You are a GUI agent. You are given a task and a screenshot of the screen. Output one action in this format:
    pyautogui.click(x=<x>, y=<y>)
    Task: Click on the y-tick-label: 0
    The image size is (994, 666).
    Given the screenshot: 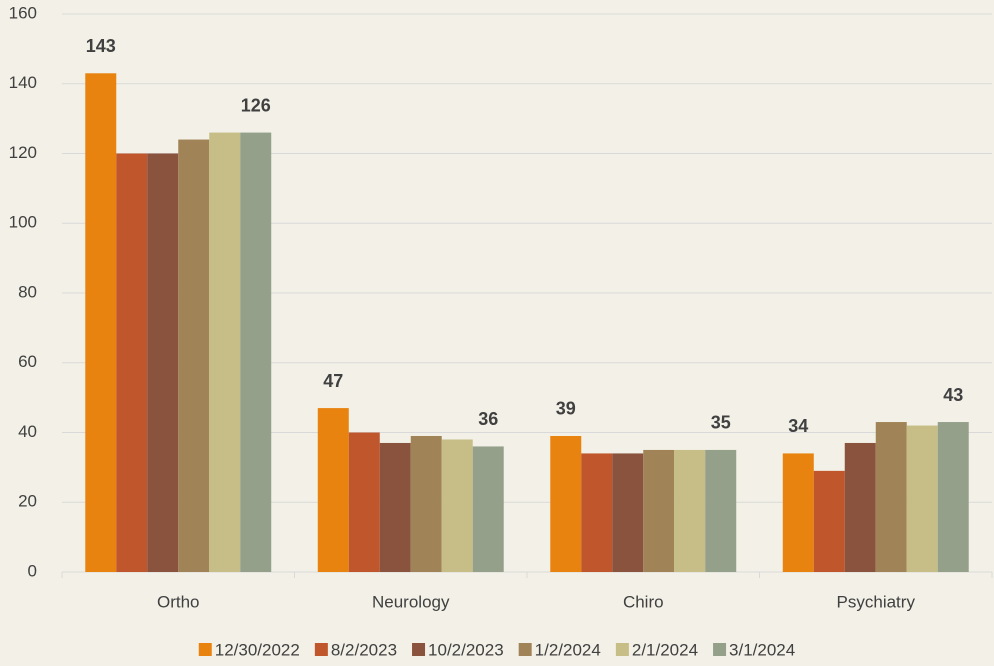 What is the action you would take?
    pyautogui.click(x=32, y=570)
    